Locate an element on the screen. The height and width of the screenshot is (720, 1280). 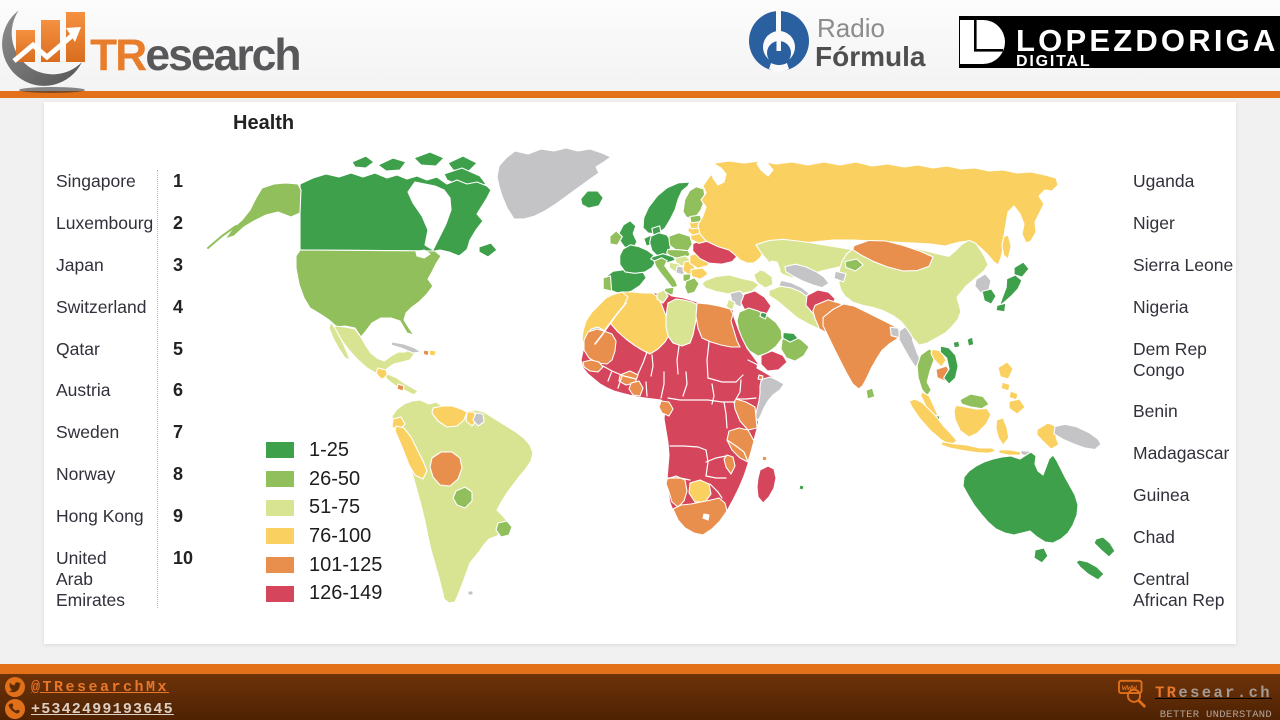
svg-text: Fórmula is located at coordinates (870, 56).